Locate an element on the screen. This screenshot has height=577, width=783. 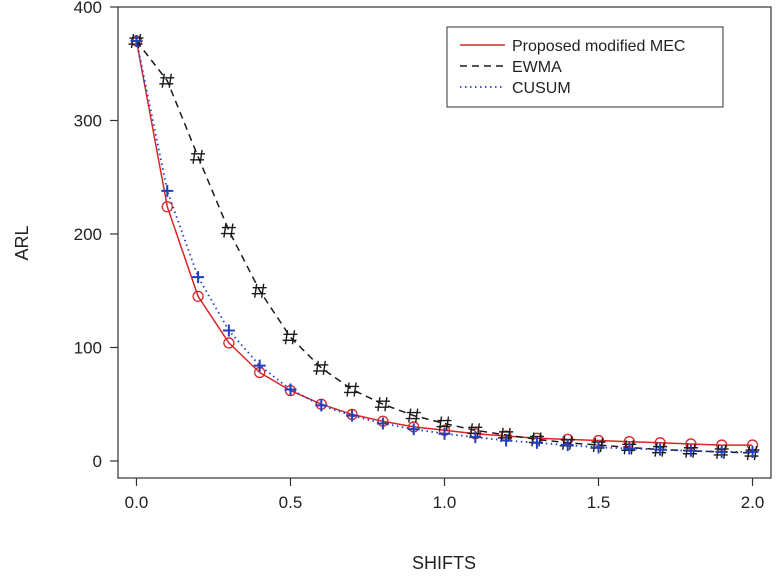
y-axis-label: ARL is located at coordinates (22, 242).